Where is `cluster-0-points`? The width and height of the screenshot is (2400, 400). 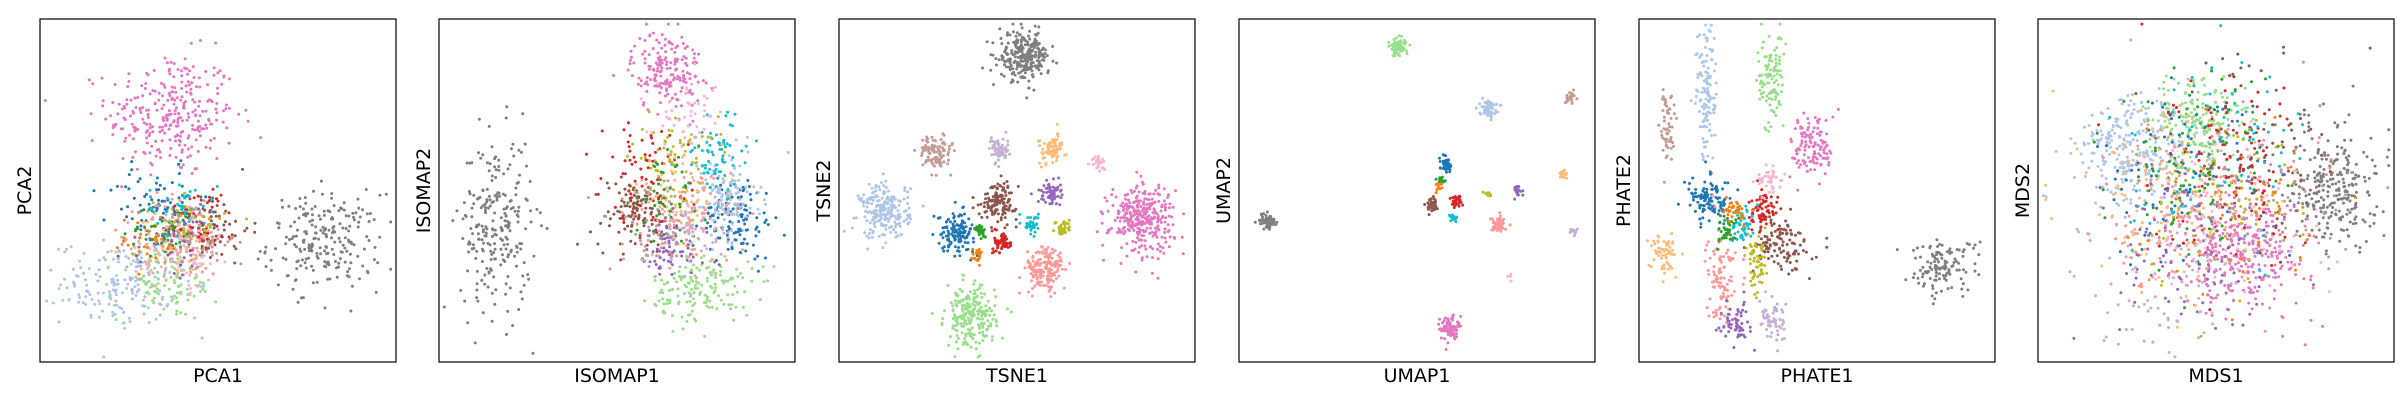 cluster-0-points is located at coordinates (495, 230).